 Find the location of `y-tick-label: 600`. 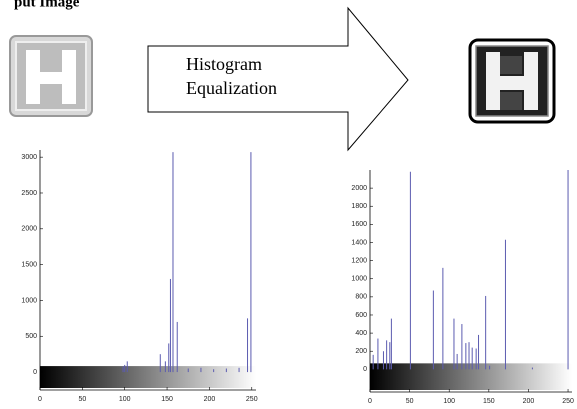

y-tick-label: 600 is located at coordinates (361, 315).